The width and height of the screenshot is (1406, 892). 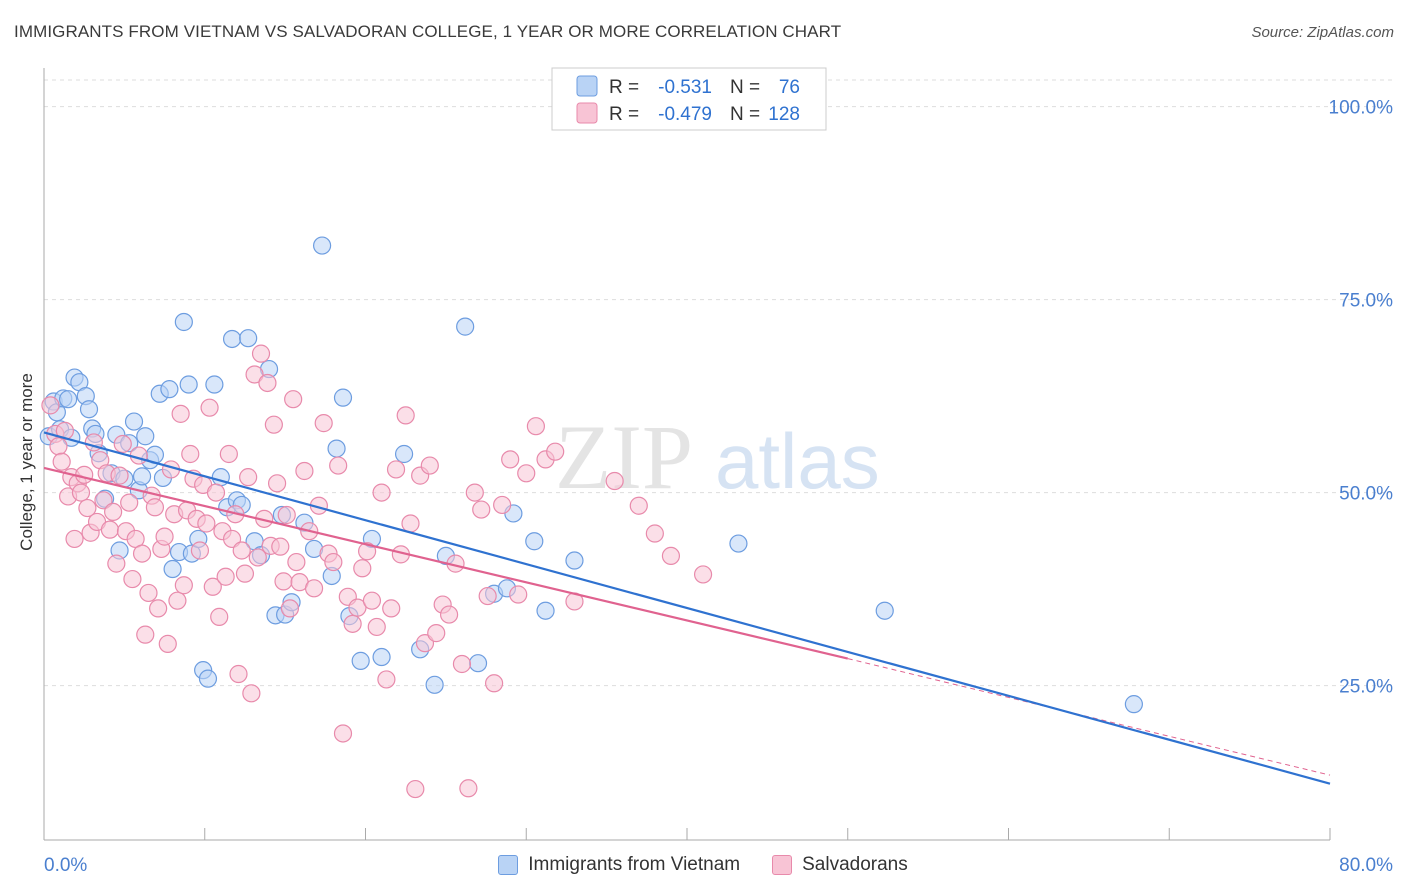 What do you see at coordinates (745, 87) in the screenshot?
I see `legend-n-label-blue: N =` at bounding box center [745, 87].